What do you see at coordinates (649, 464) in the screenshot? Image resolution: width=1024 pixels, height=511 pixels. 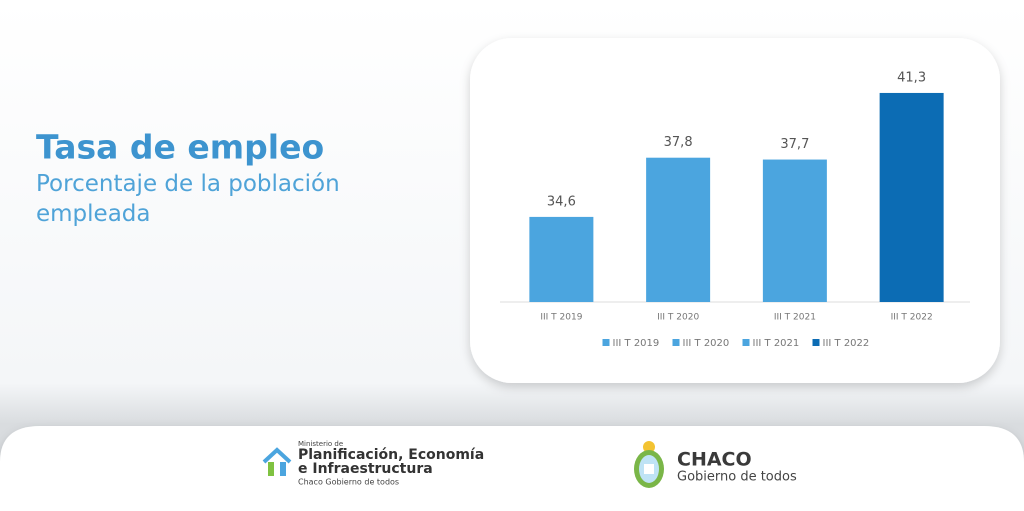 I see `chaco-emblem` at bounding box center [649, 464].